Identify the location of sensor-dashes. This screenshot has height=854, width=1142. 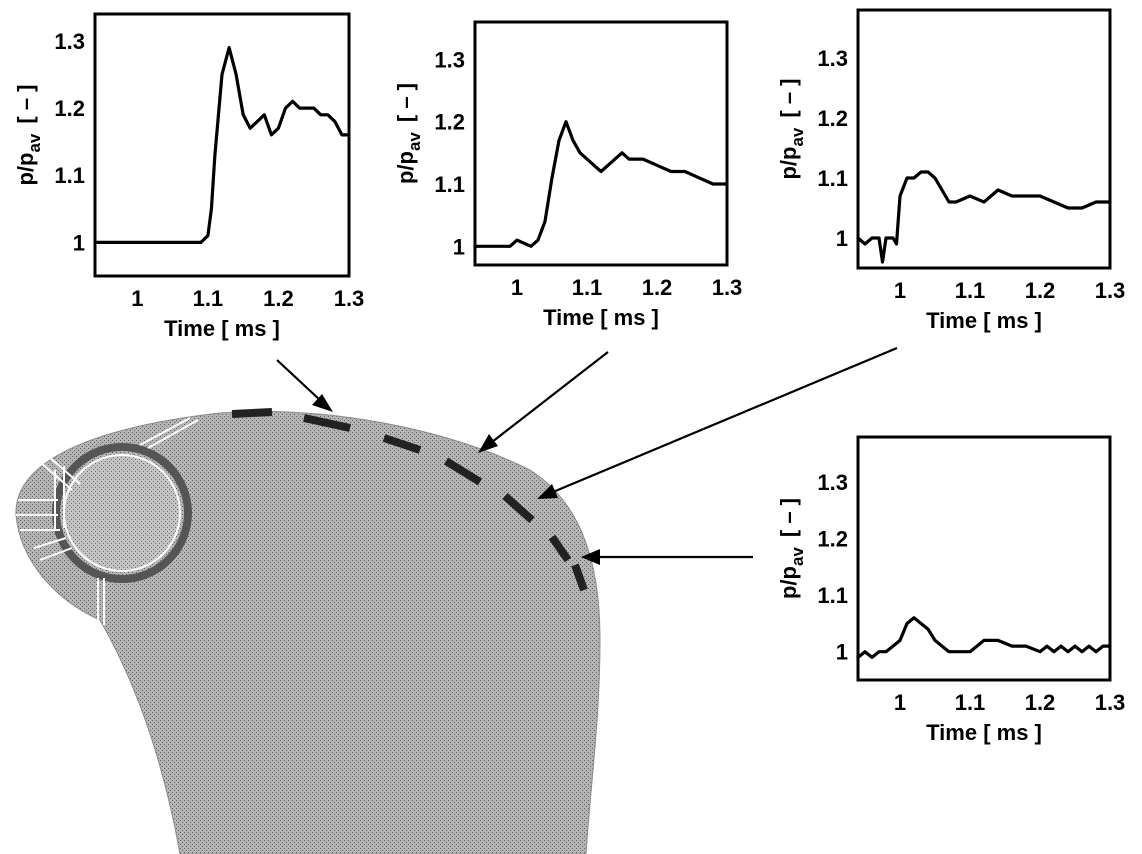
(409, 500).